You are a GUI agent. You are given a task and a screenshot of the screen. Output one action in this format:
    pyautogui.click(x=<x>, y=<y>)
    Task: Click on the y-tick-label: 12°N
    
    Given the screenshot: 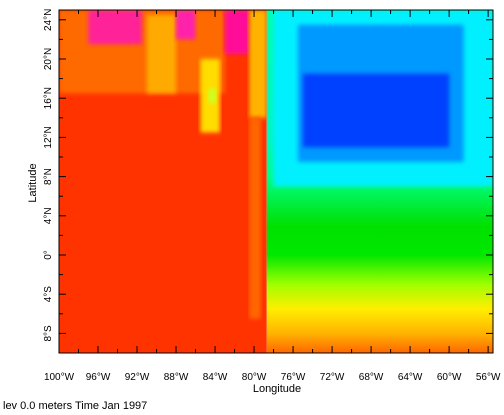 What is the action you would take?
    pyautogui.click(x=48, y=137)
    